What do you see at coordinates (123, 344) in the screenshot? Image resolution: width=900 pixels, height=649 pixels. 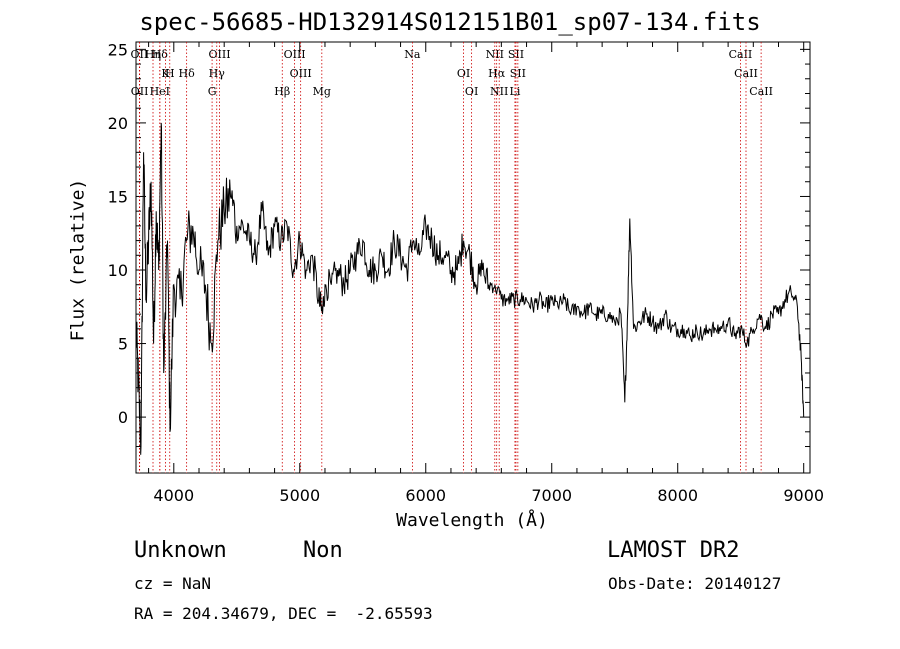 I see `y-tick-label: 5` at bounding box center [123, 344].